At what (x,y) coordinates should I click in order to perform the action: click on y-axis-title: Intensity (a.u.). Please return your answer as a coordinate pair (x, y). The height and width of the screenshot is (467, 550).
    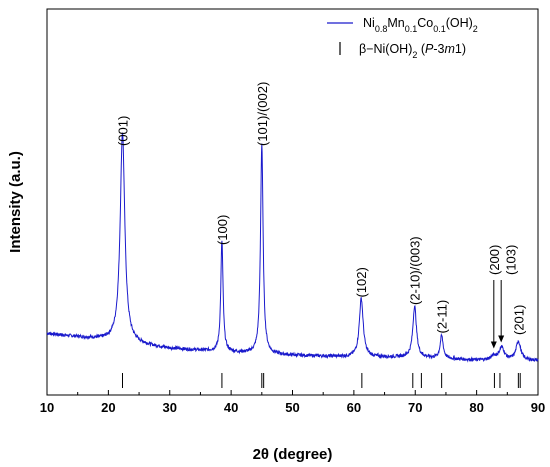
    Looking at the image, I should click on (15, 202).